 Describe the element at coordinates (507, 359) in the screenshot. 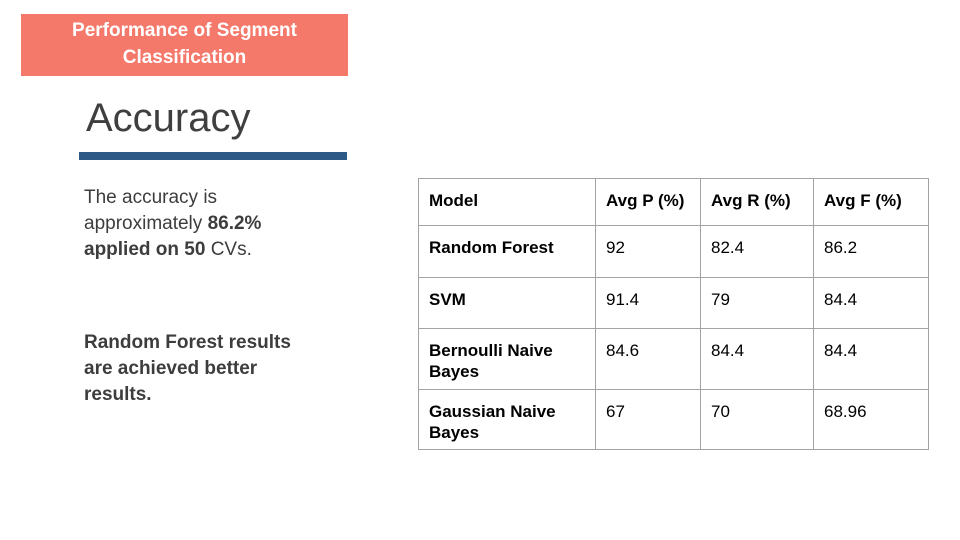

I see `cell-model: Bernoulli Naive Bayes` at that location.